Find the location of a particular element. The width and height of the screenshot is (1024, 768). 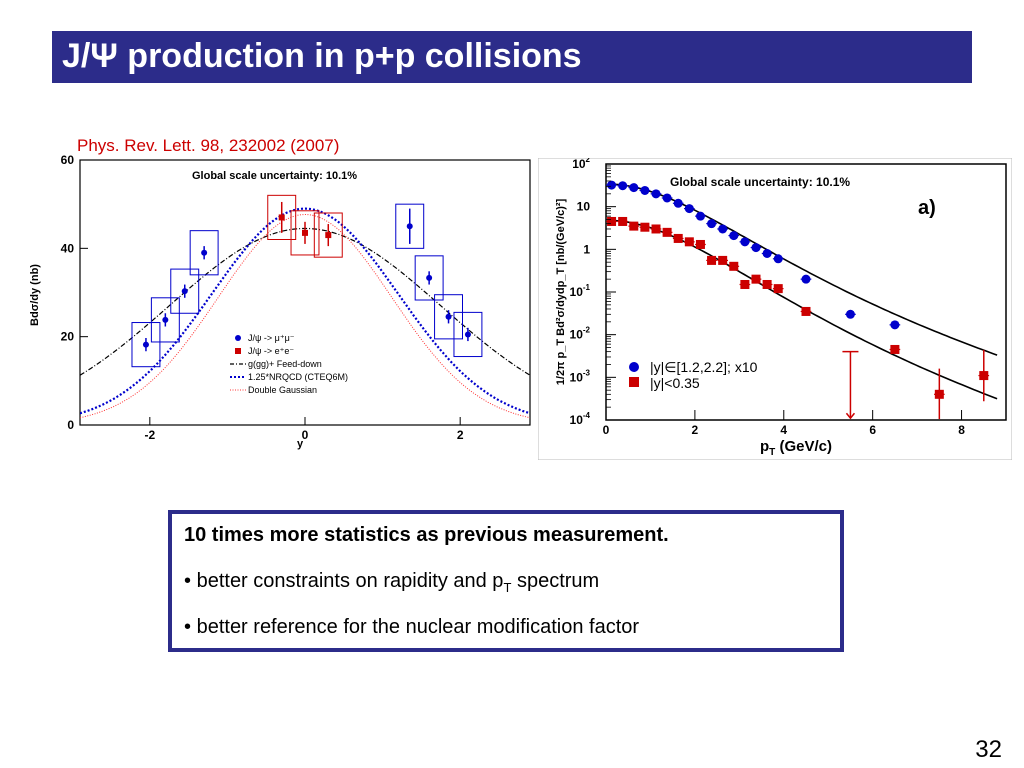

pt-xtick-label: 0 is located at coordinates (606, 430).